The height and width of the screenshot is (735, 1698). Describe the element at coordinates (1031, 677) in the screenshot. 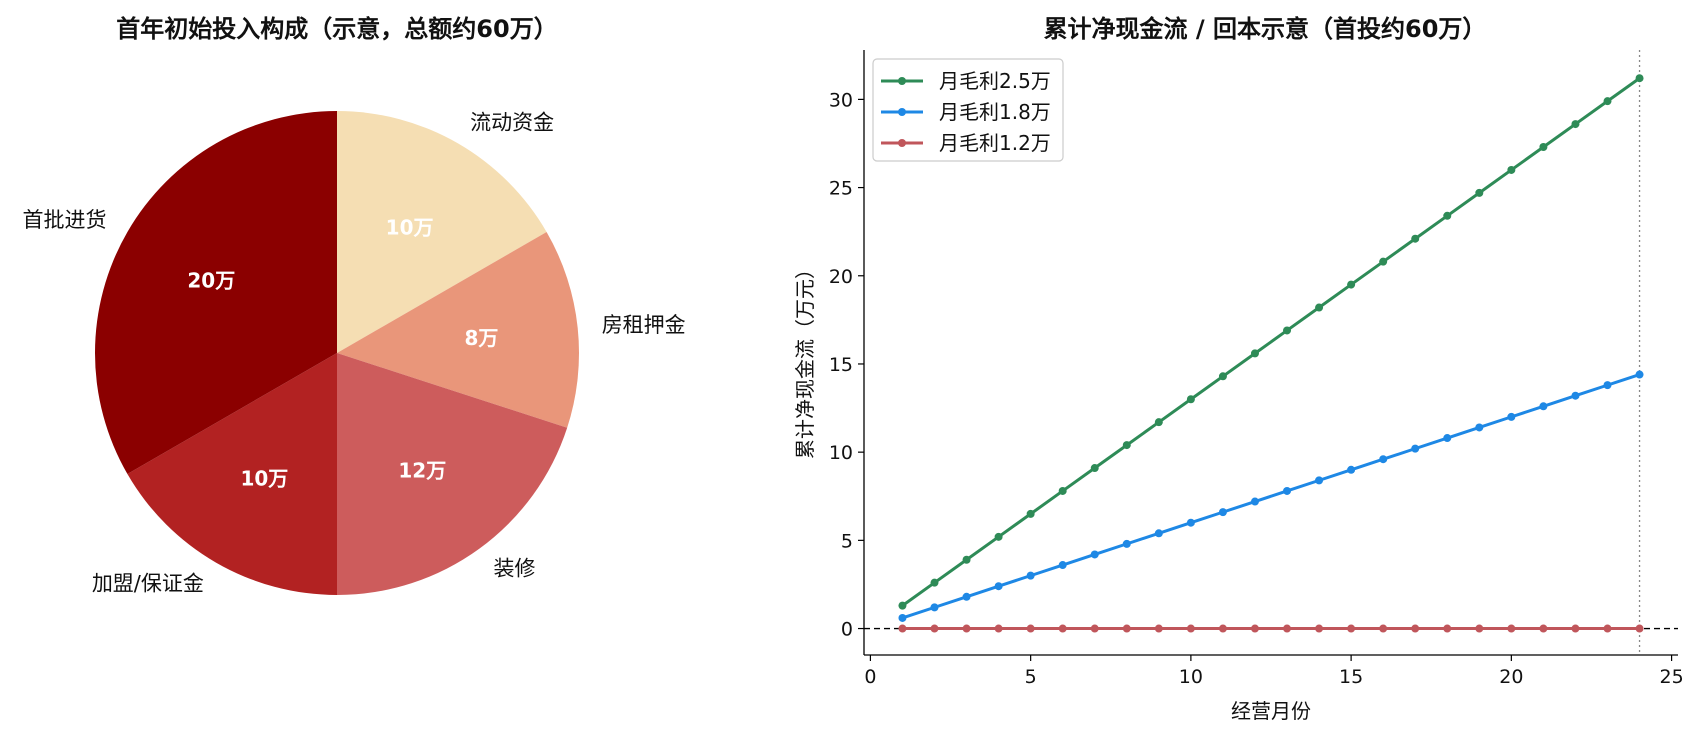

I see `x-tick-label: 5` at that location.